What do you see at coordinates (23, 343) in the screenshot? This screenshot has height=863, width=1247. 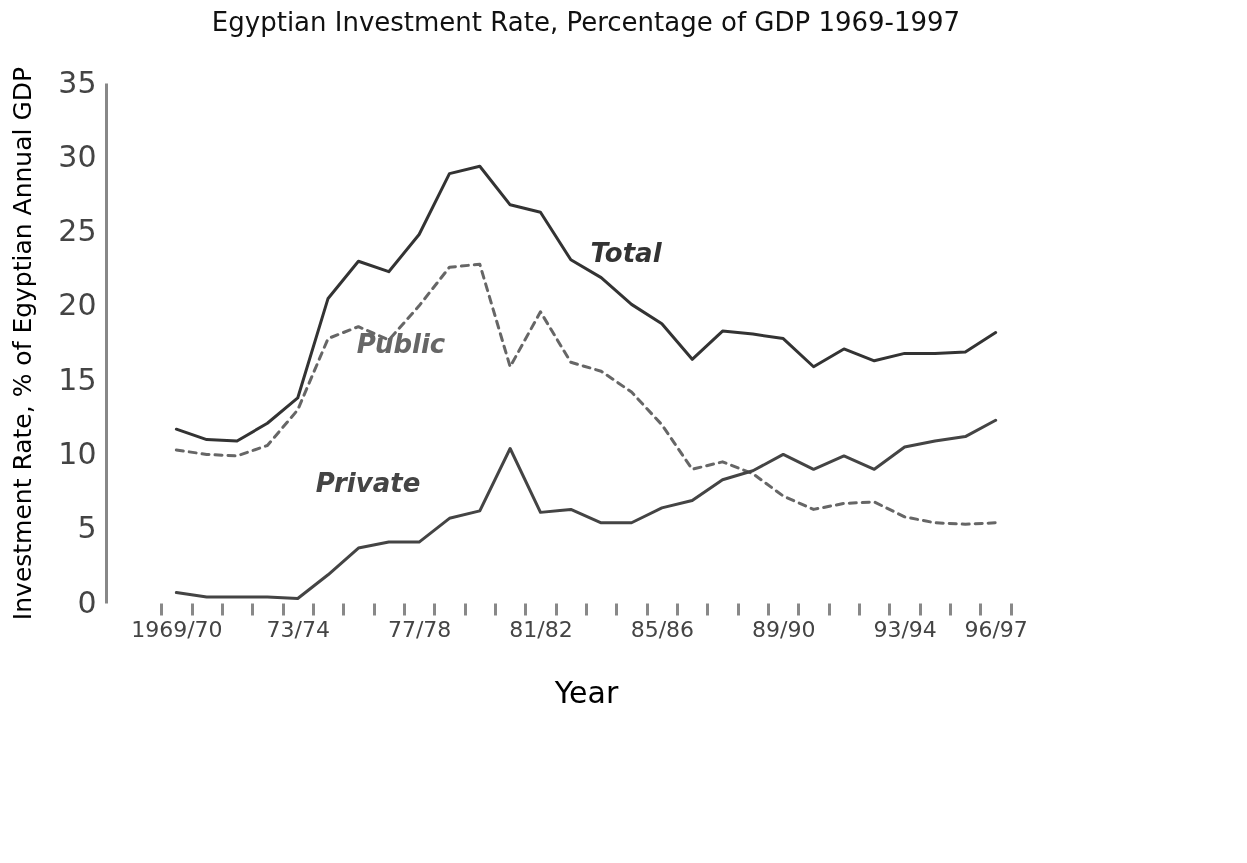 I see `y-axis-title: Investment Rate, % of Egyptian Annual GDP` at bounding box center [23, 343].